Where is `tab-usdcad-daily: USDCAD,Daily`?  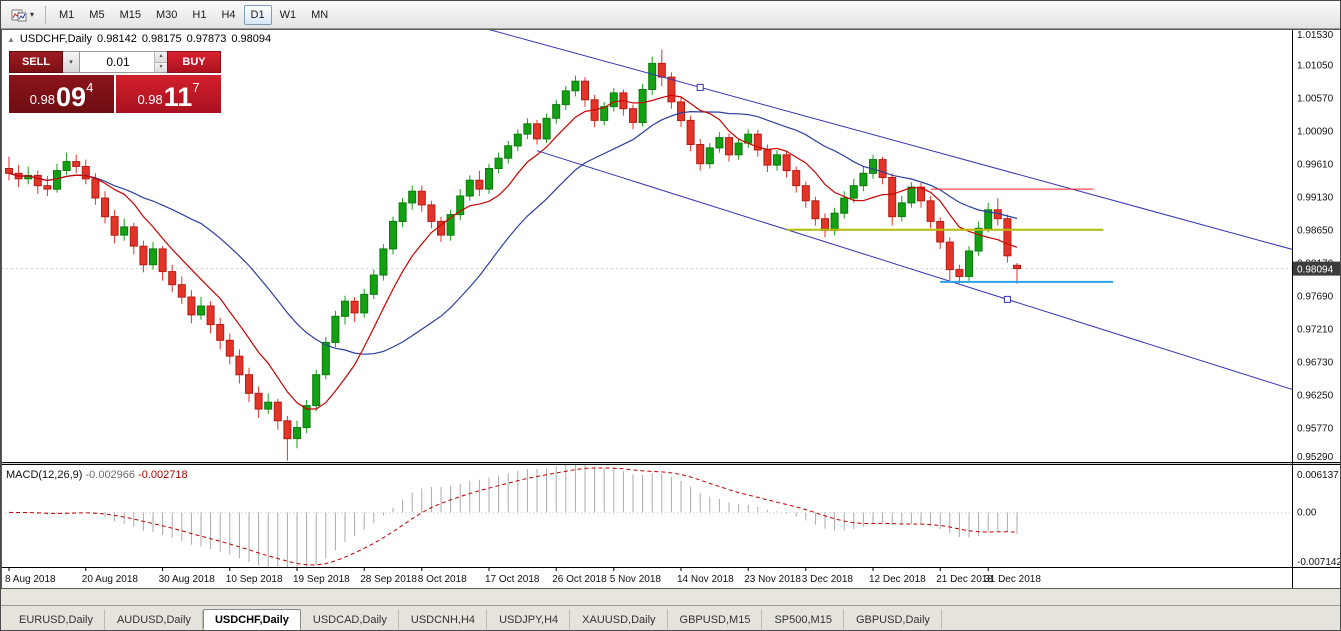 tab-usdcad-daily: USDCAD,Daily is located at coordinates (350, 619).